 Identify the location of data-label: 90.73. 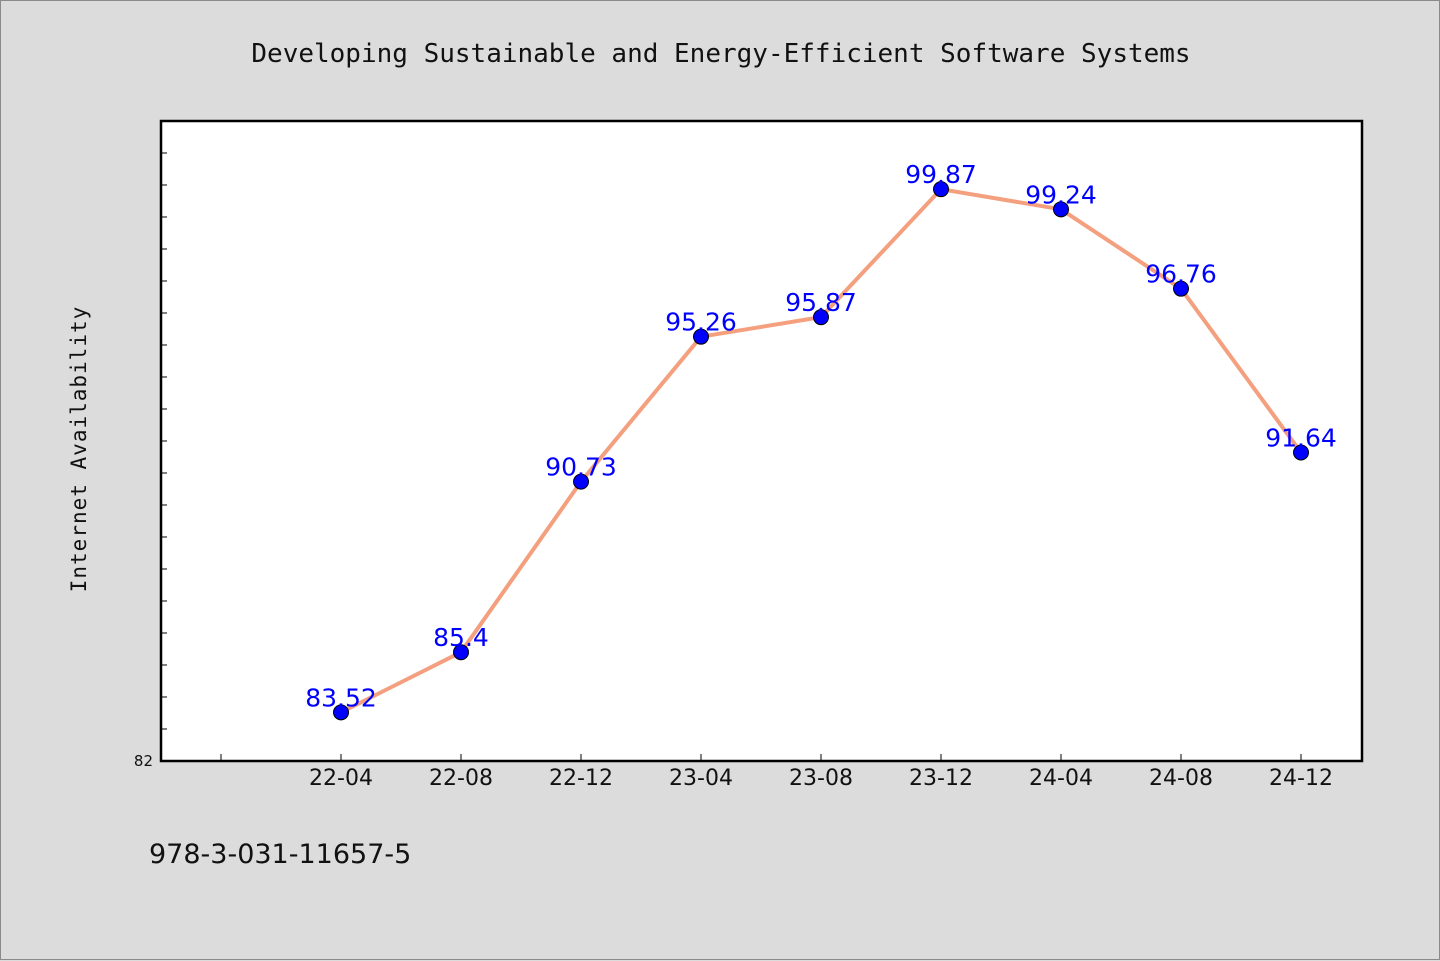
(581, 467).